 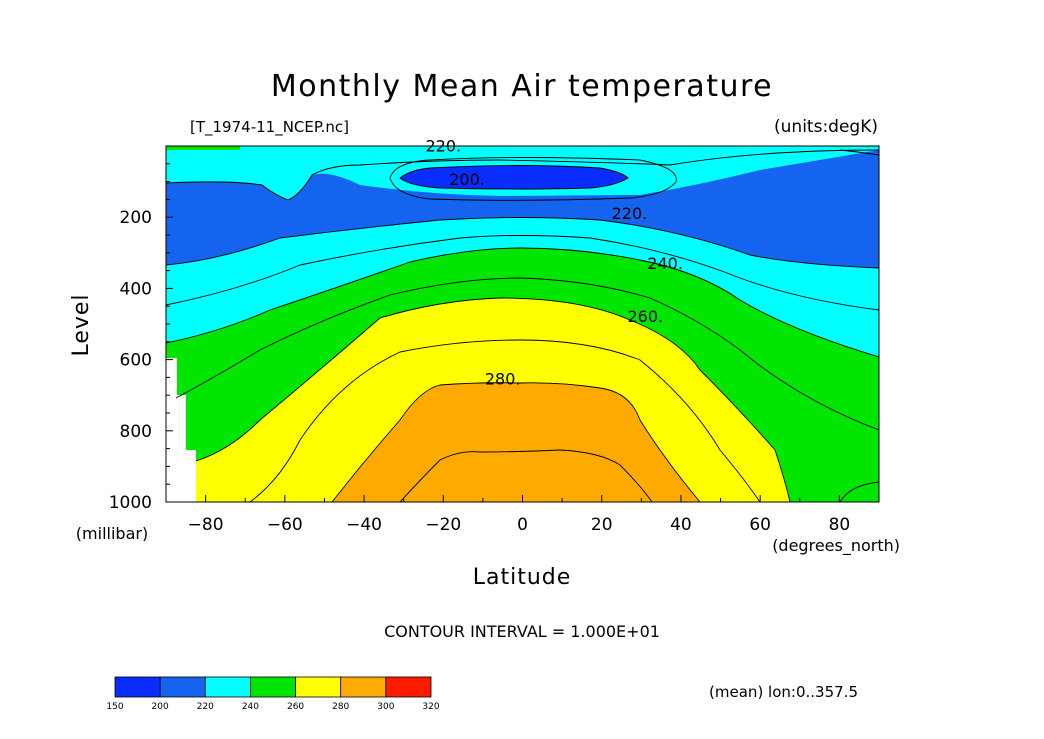 I want to click on contour-label: 280., so click(x=503, y=379).